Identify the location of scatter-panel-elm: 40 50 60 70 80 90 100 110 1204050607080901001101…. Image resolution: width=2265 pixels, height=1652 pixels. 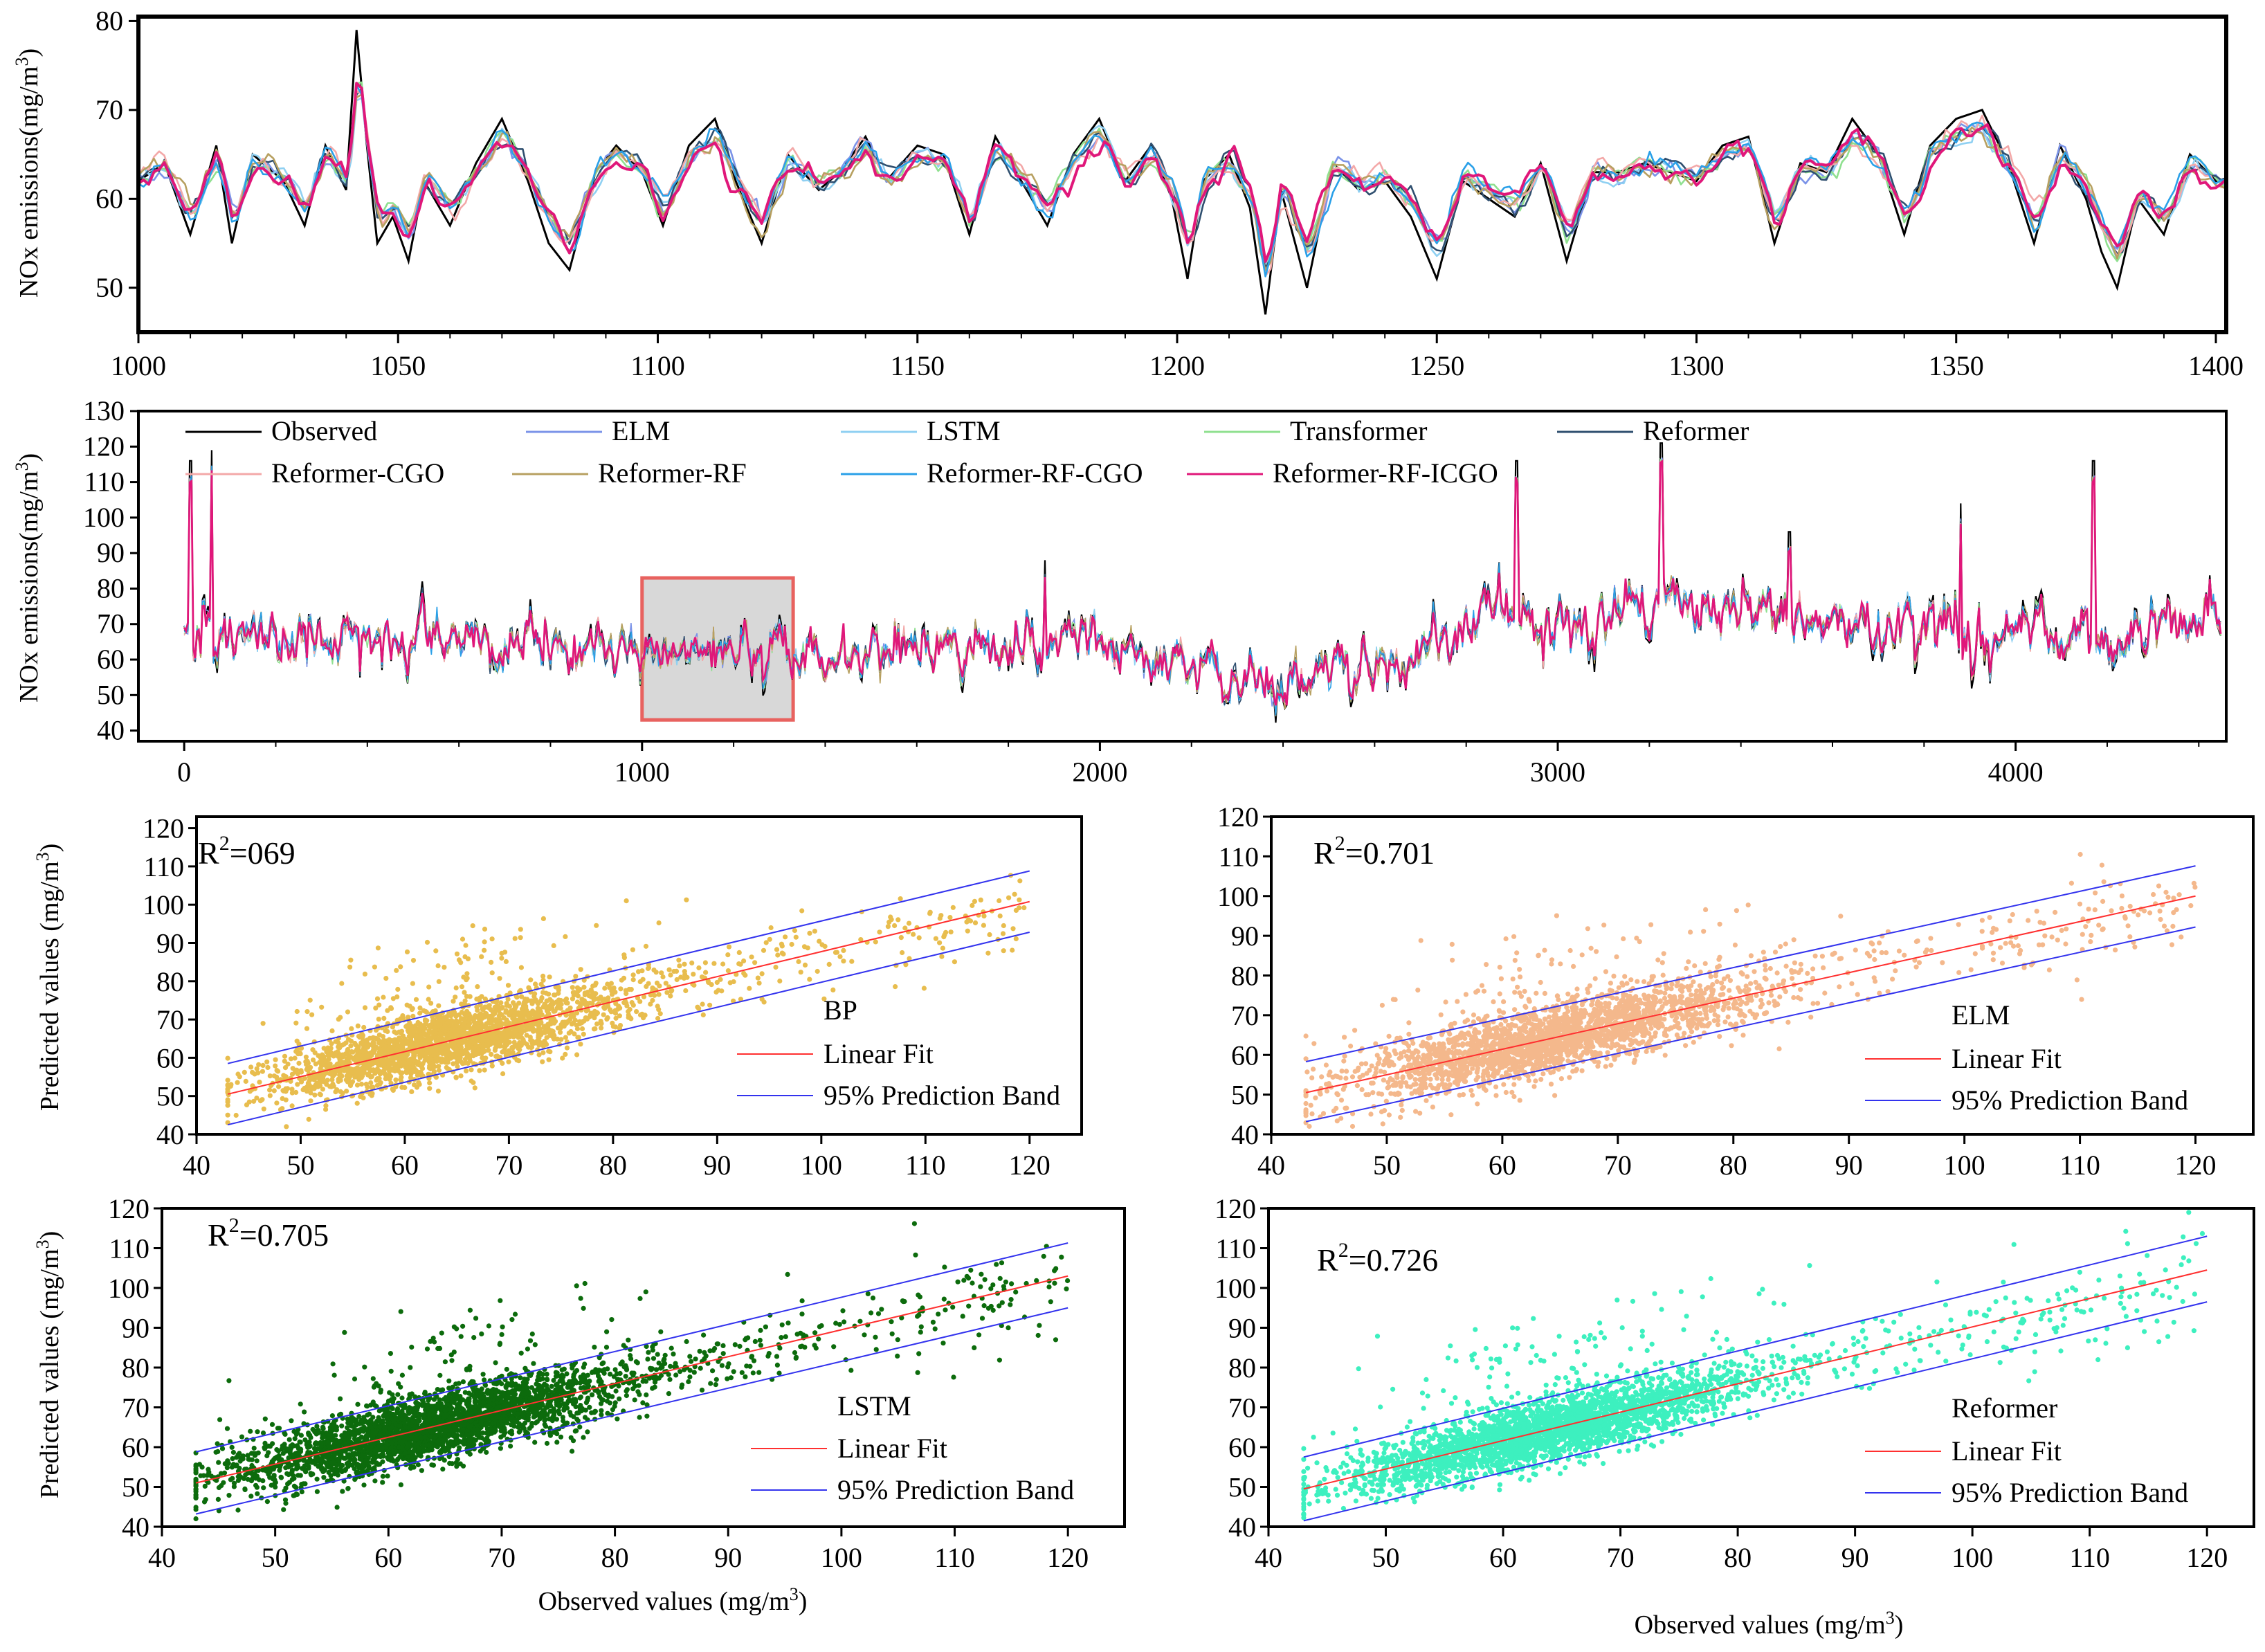
(1736, 991).